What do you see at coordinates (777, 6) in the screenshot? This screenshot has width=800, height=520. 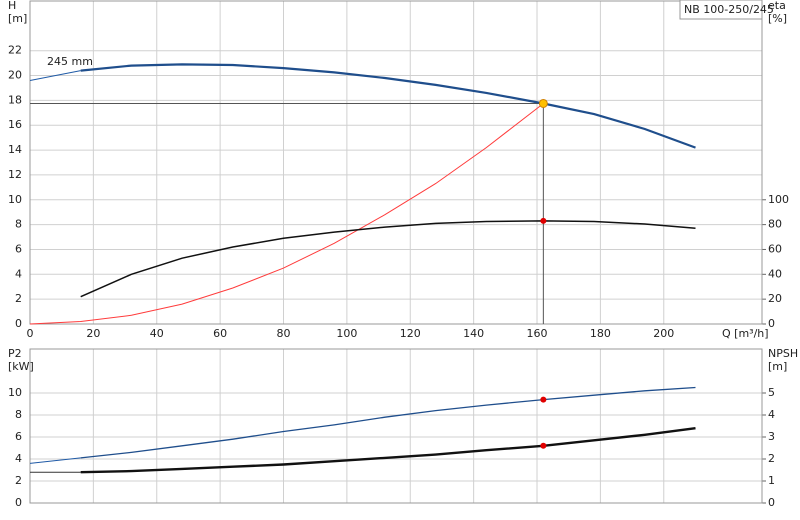 I see `y2-label: eta` at bounding box center [777, 6].